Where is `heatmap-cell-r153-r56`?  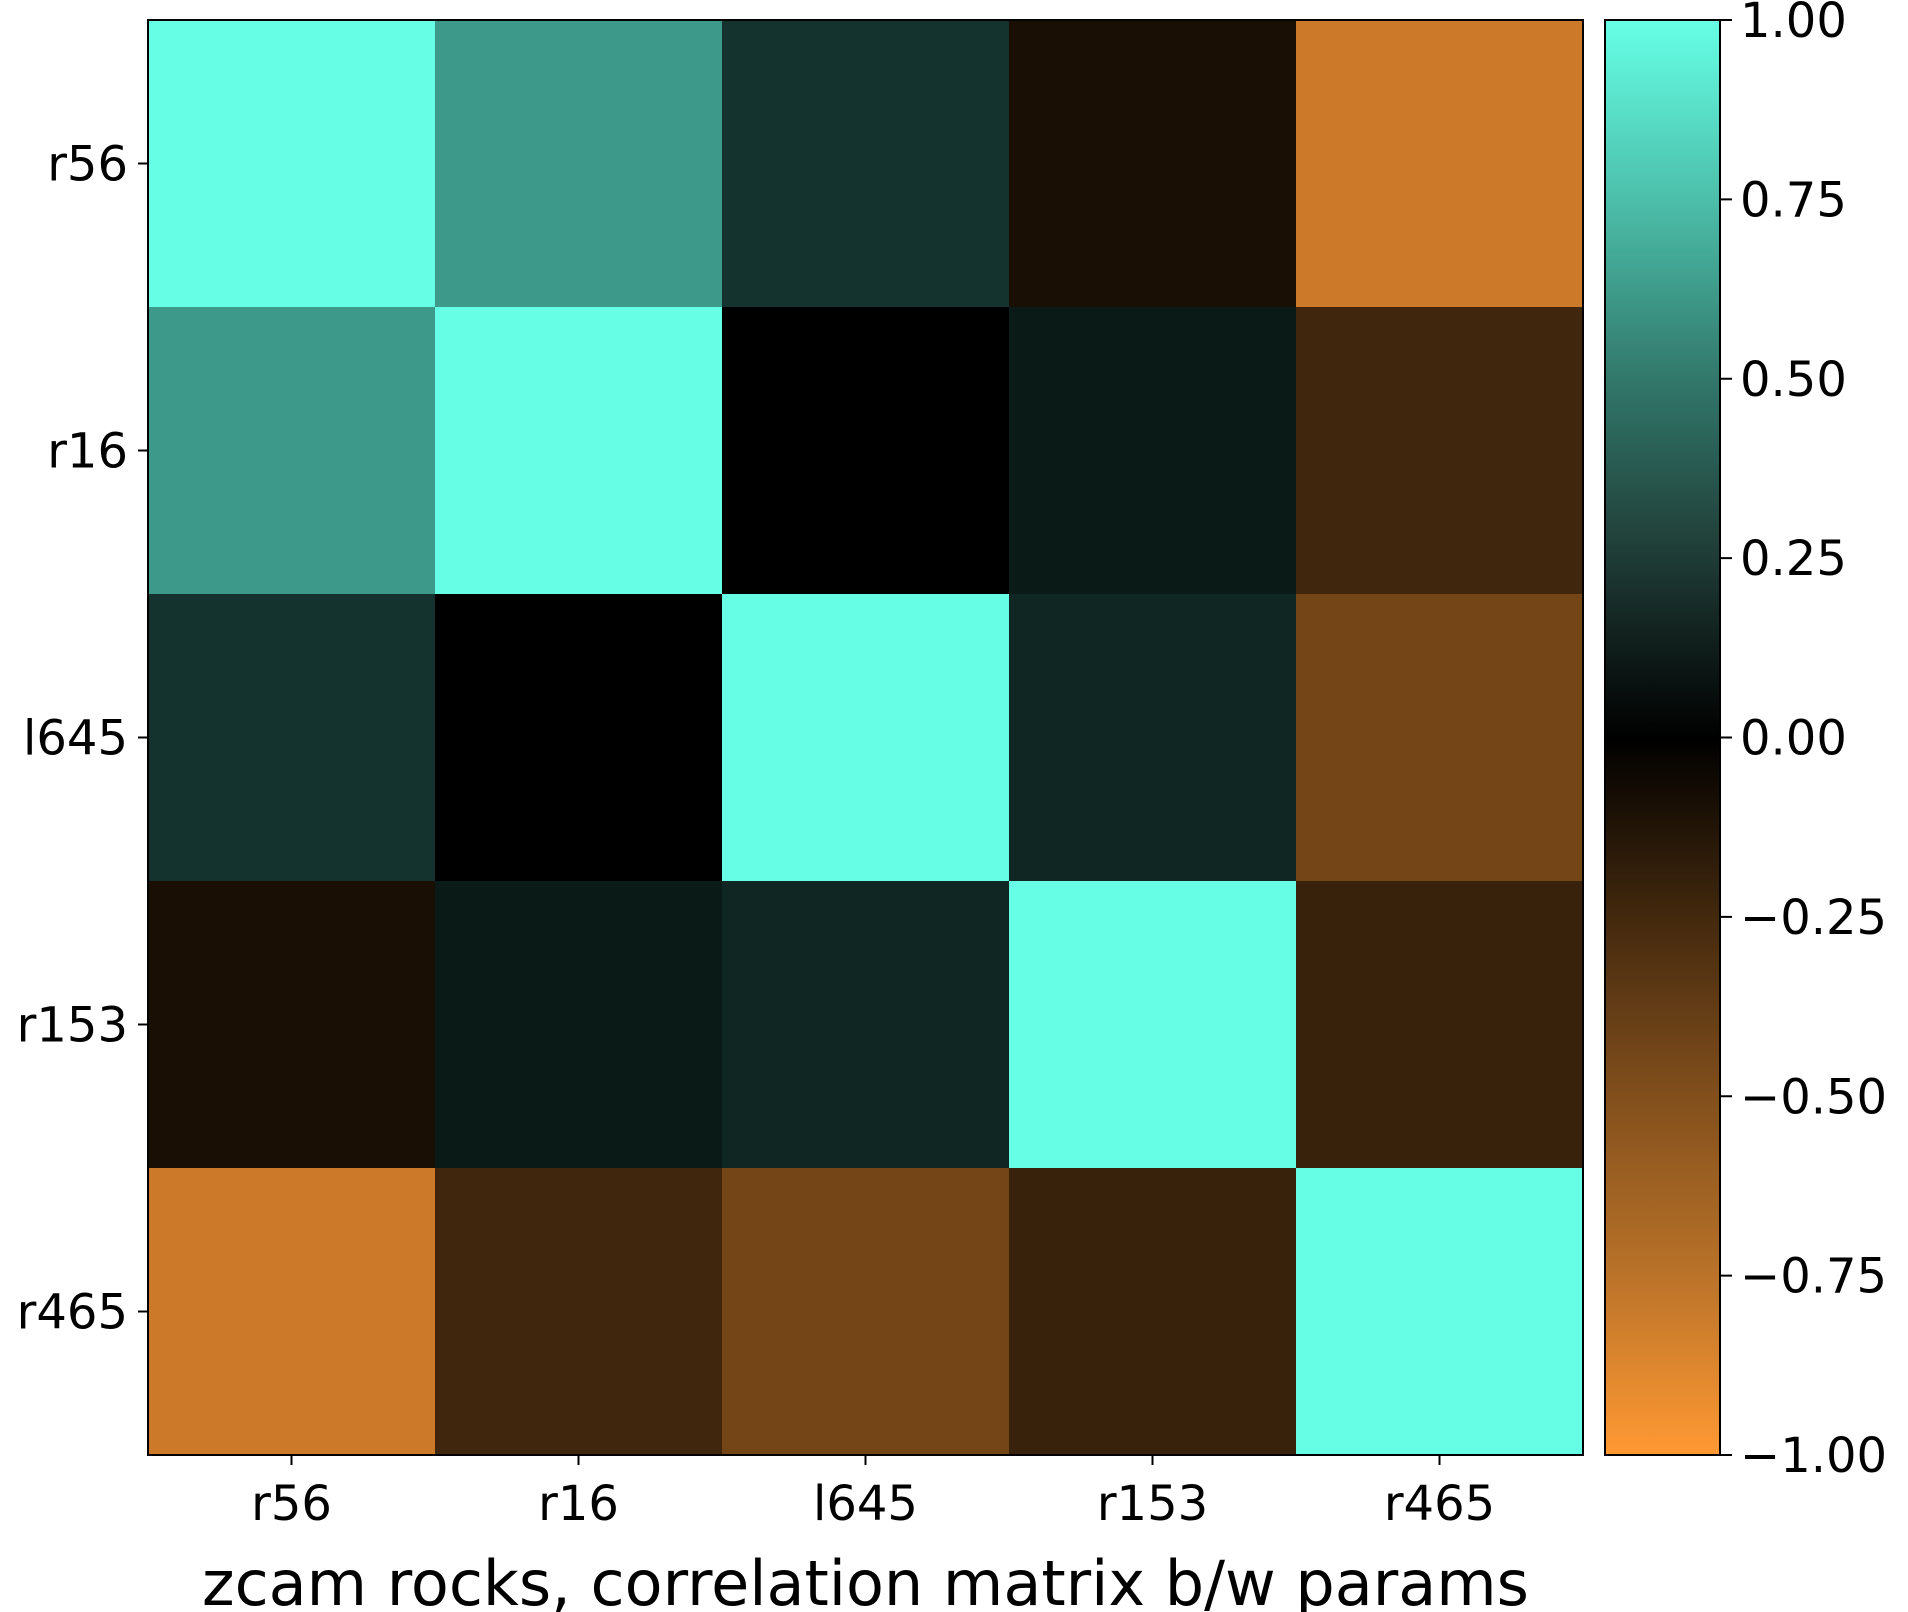 heatmap-cell-r153-r56 is located at coordinates (291, 1024).